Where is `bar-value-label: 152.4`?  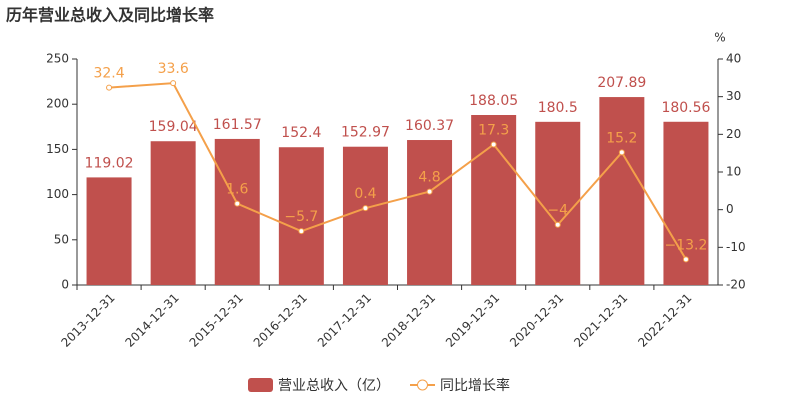 bar-value-label: 152.4 is located at coordinates (301, 133).